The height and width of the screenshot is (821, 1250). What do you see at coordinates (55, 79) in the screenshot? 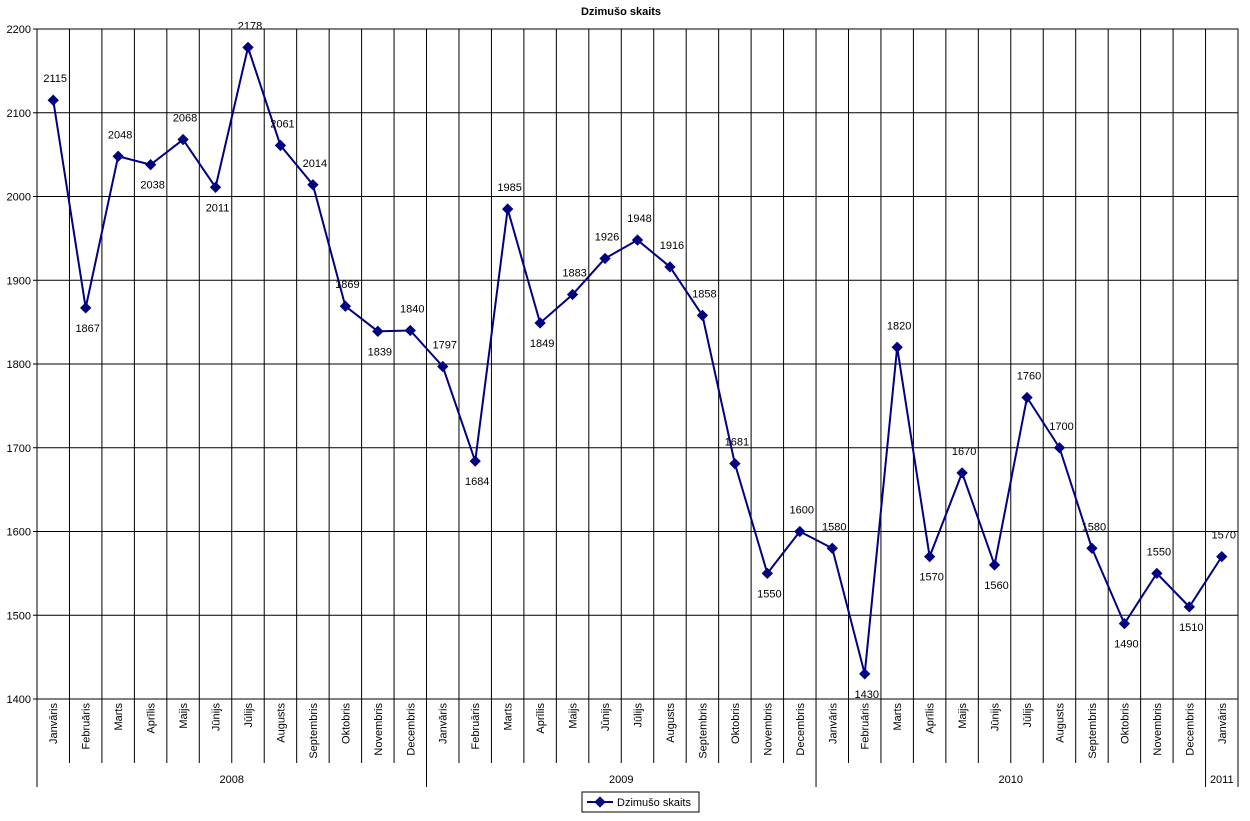
I see `data-label: 2115` at bounding box center [55, 79].